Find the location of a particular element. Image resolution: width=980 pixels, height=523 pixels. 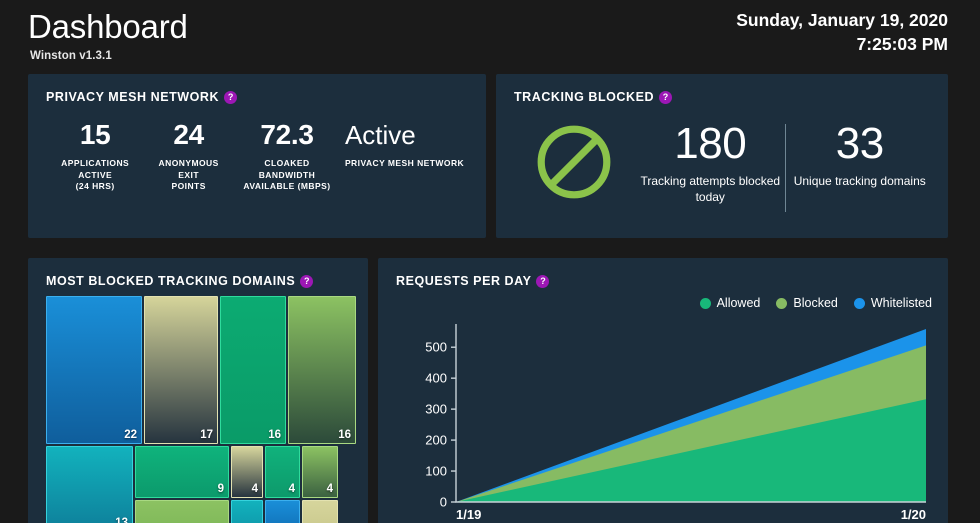

area-series-allowed is located at coordinates (691, 450).